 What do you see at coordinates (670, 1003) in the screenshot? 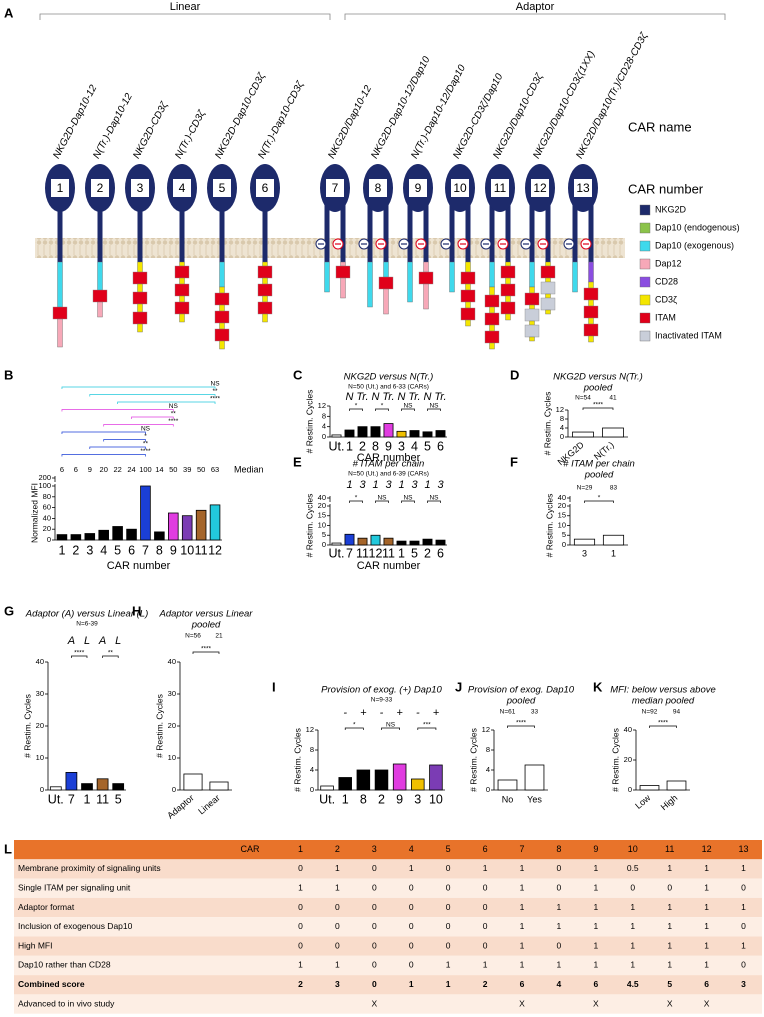
I see `table-cell: X` at bounding box center [670, 1003].